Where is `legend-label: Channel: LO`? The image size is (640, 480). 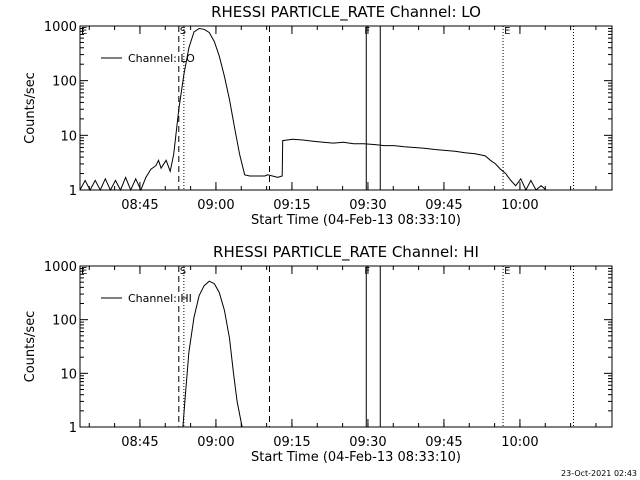 legend-label: Channel: LO is located at coordinates (161, 58).